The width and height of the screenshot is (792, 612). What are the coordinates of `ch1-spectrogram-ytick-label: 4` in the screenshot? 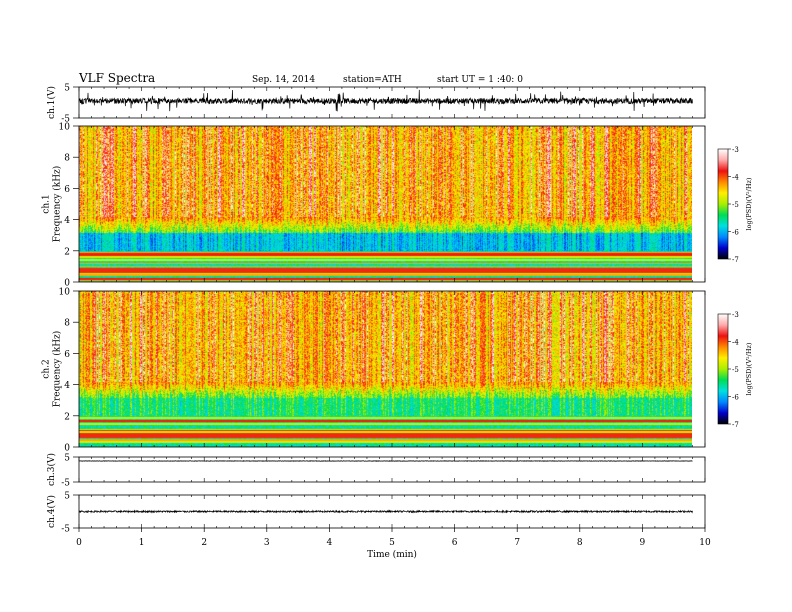 It's located at (67, 221).